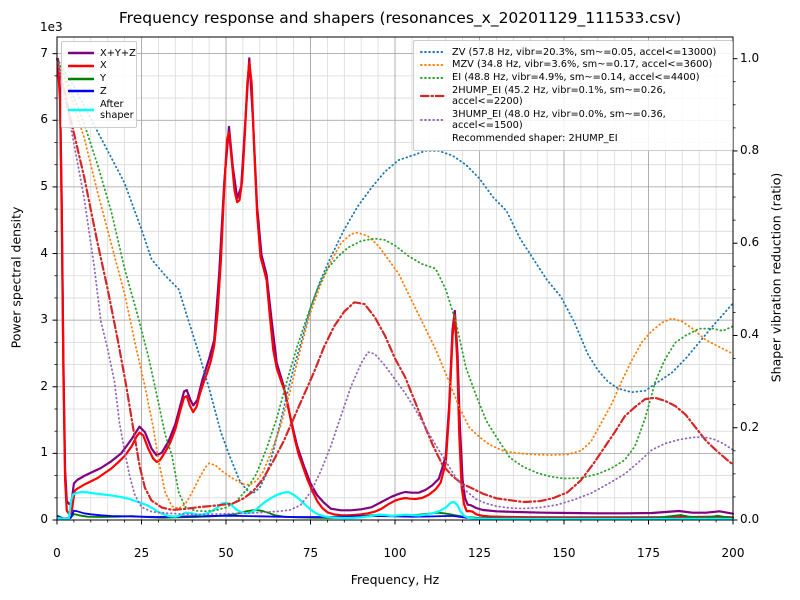 The image size is (800, 600). What do you see at coordinates (433, 77) in the screenshot?
I see `ei-line-sample-icon` at bounding box center [433, 77].